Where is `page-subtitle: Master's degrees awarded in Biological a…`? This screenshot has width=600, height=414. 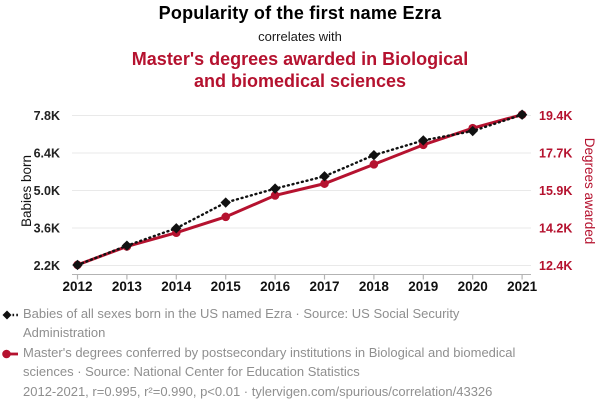 page-subtitle: Master's degrees awarded in Biological a… is located at coordinates (300, 70).